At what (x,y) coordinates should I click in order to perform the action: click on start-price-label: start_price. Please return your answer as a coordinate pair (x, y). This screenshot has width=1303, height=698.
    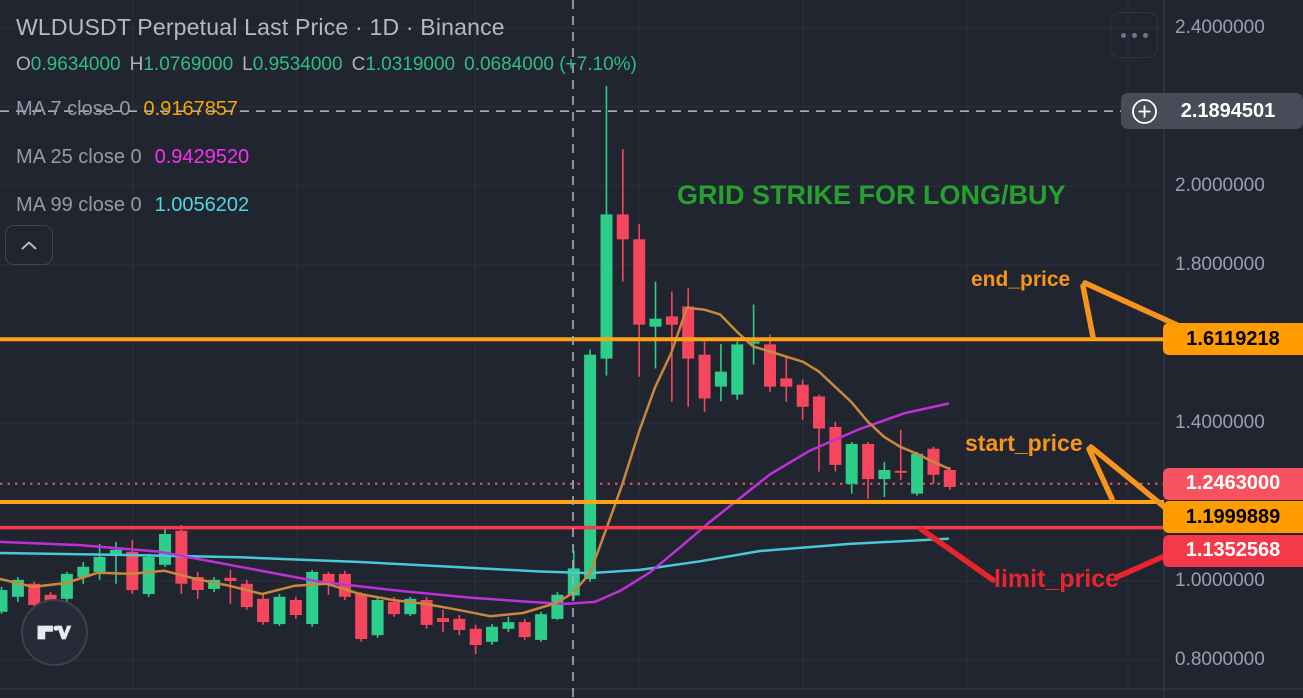
    Looking at the image, I should click on (1024, 443).